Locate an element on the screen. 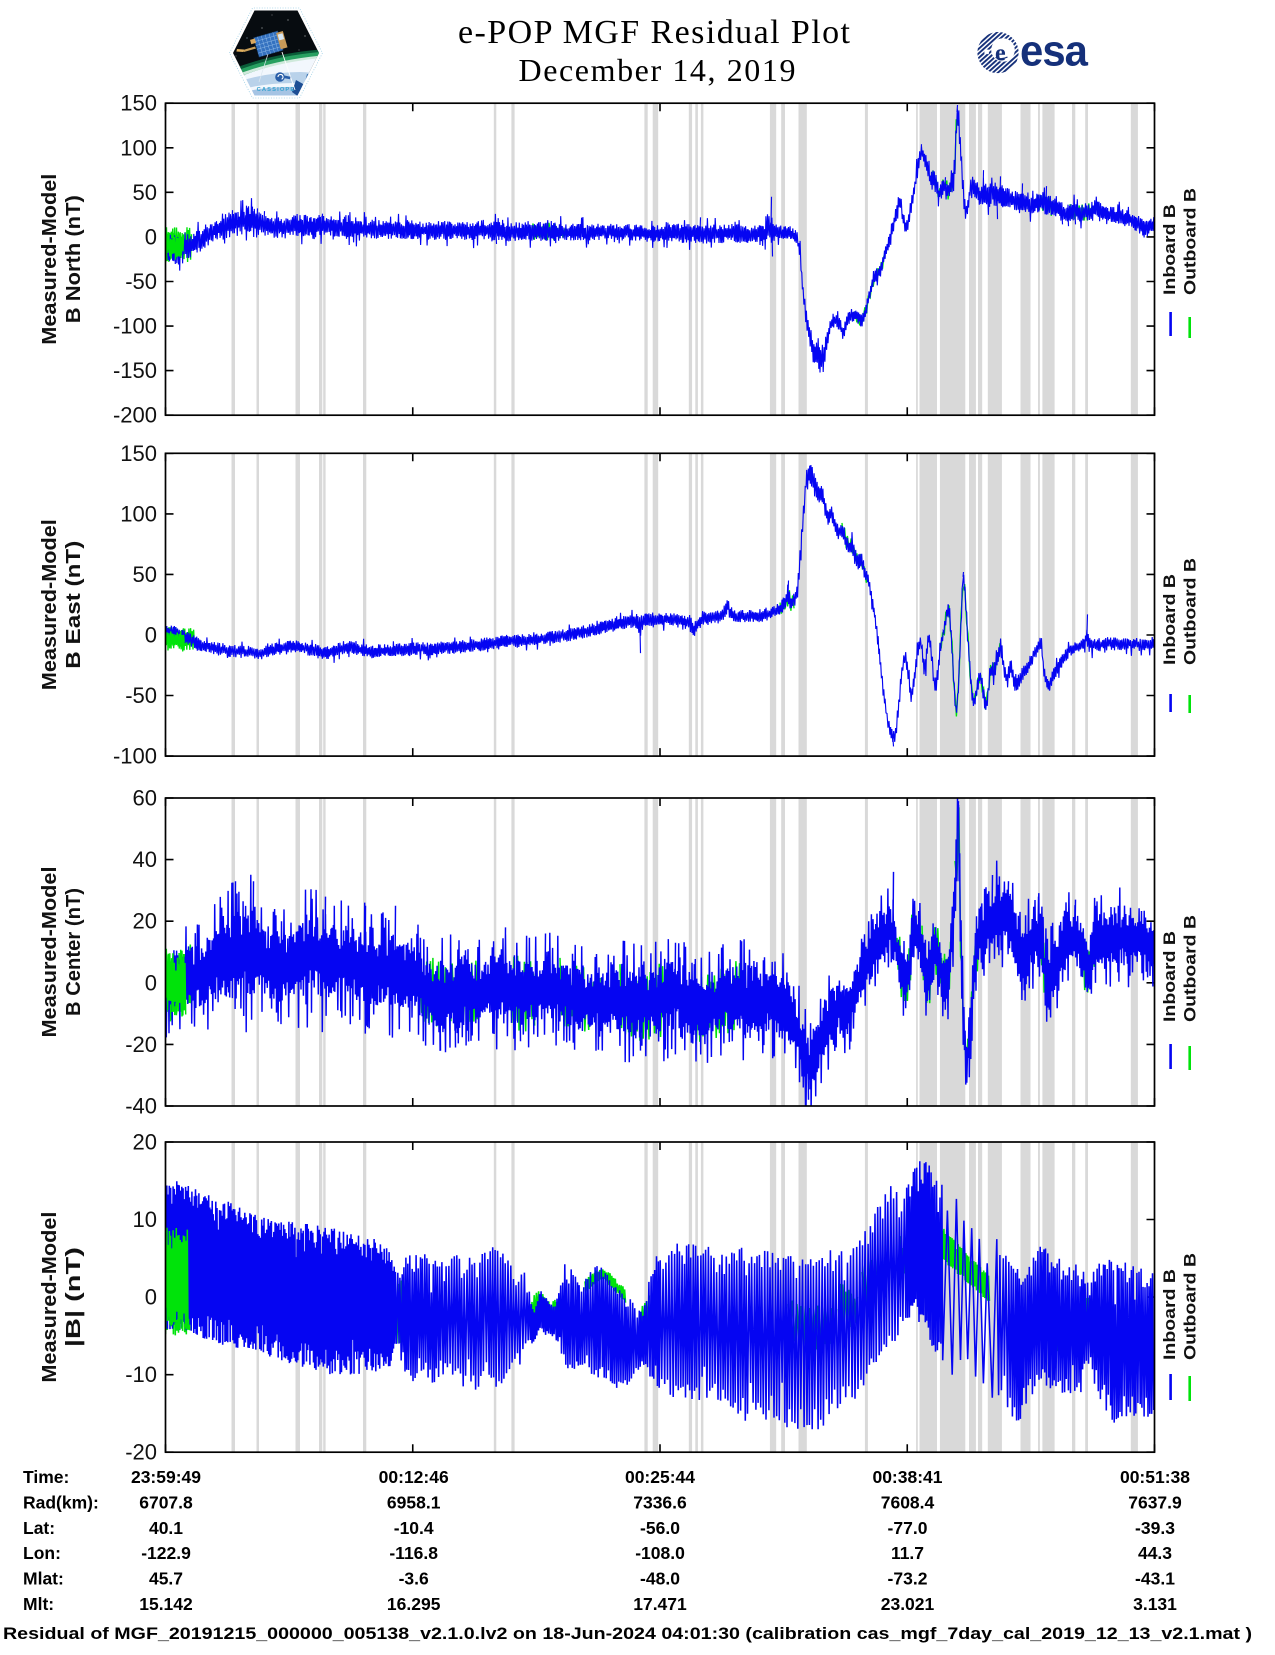 This screenshot has height=1655, width=1275. svg-text: 44.3 is located at coordinates (1155, 1553).